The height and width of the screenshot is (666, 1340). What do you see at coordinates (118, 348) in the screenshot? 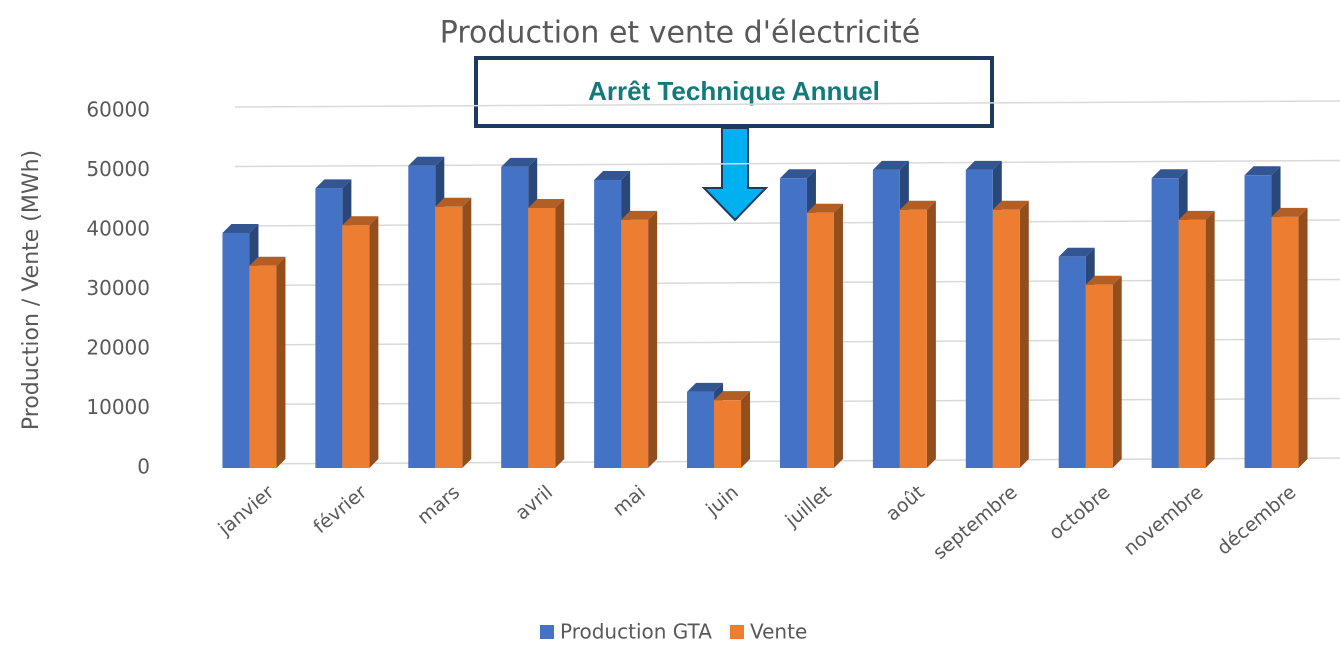
I see `y-tick-label: 20000` at bounding box center [118, 348].